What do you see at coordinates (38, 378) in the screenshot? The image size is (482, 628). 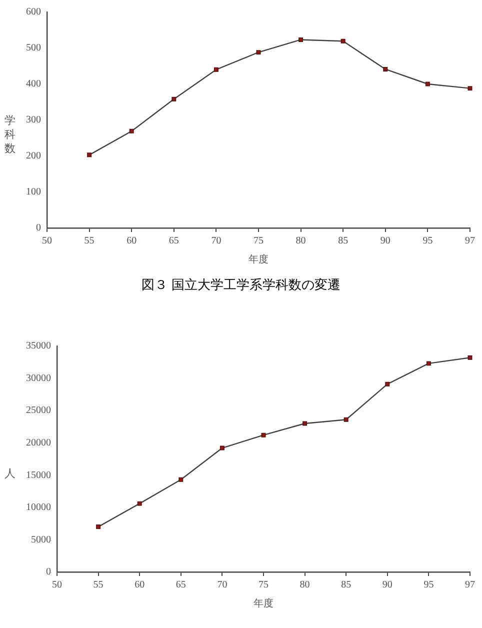 I see `y-tick-label: 30000` at bounding box center [38, 378].